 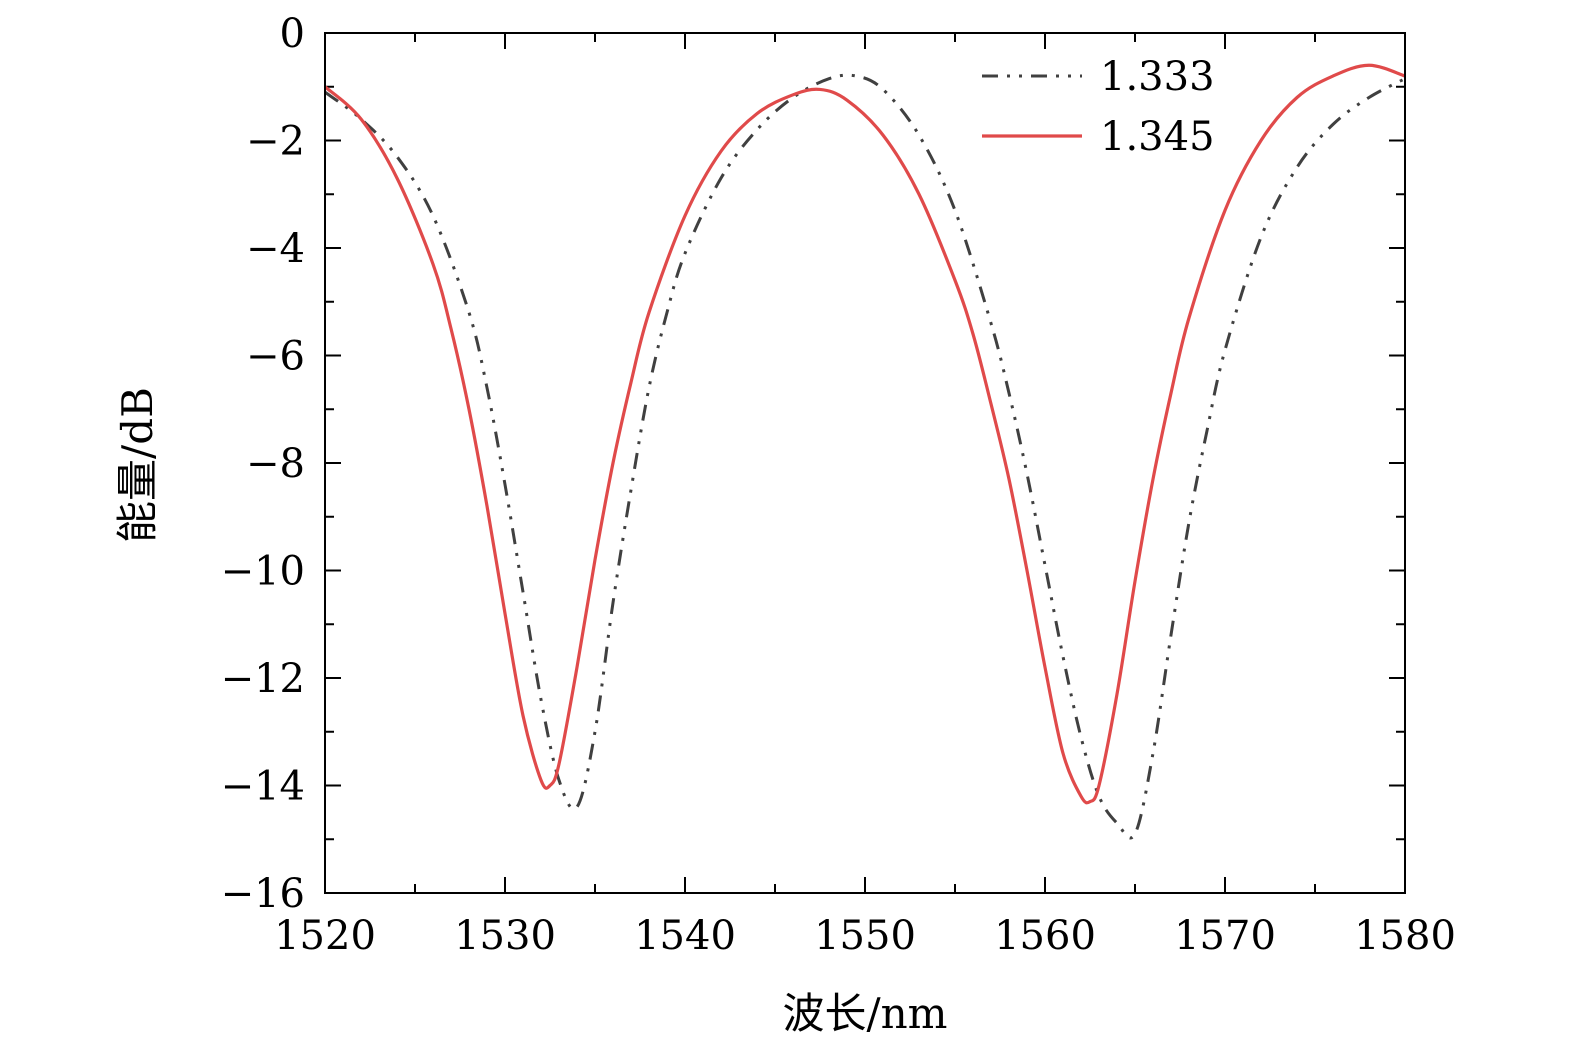 What do you see at coordinates (263, 894) in the screenshot?
I see `y-tick-label--16: −16` at bounding box center [263, 894].